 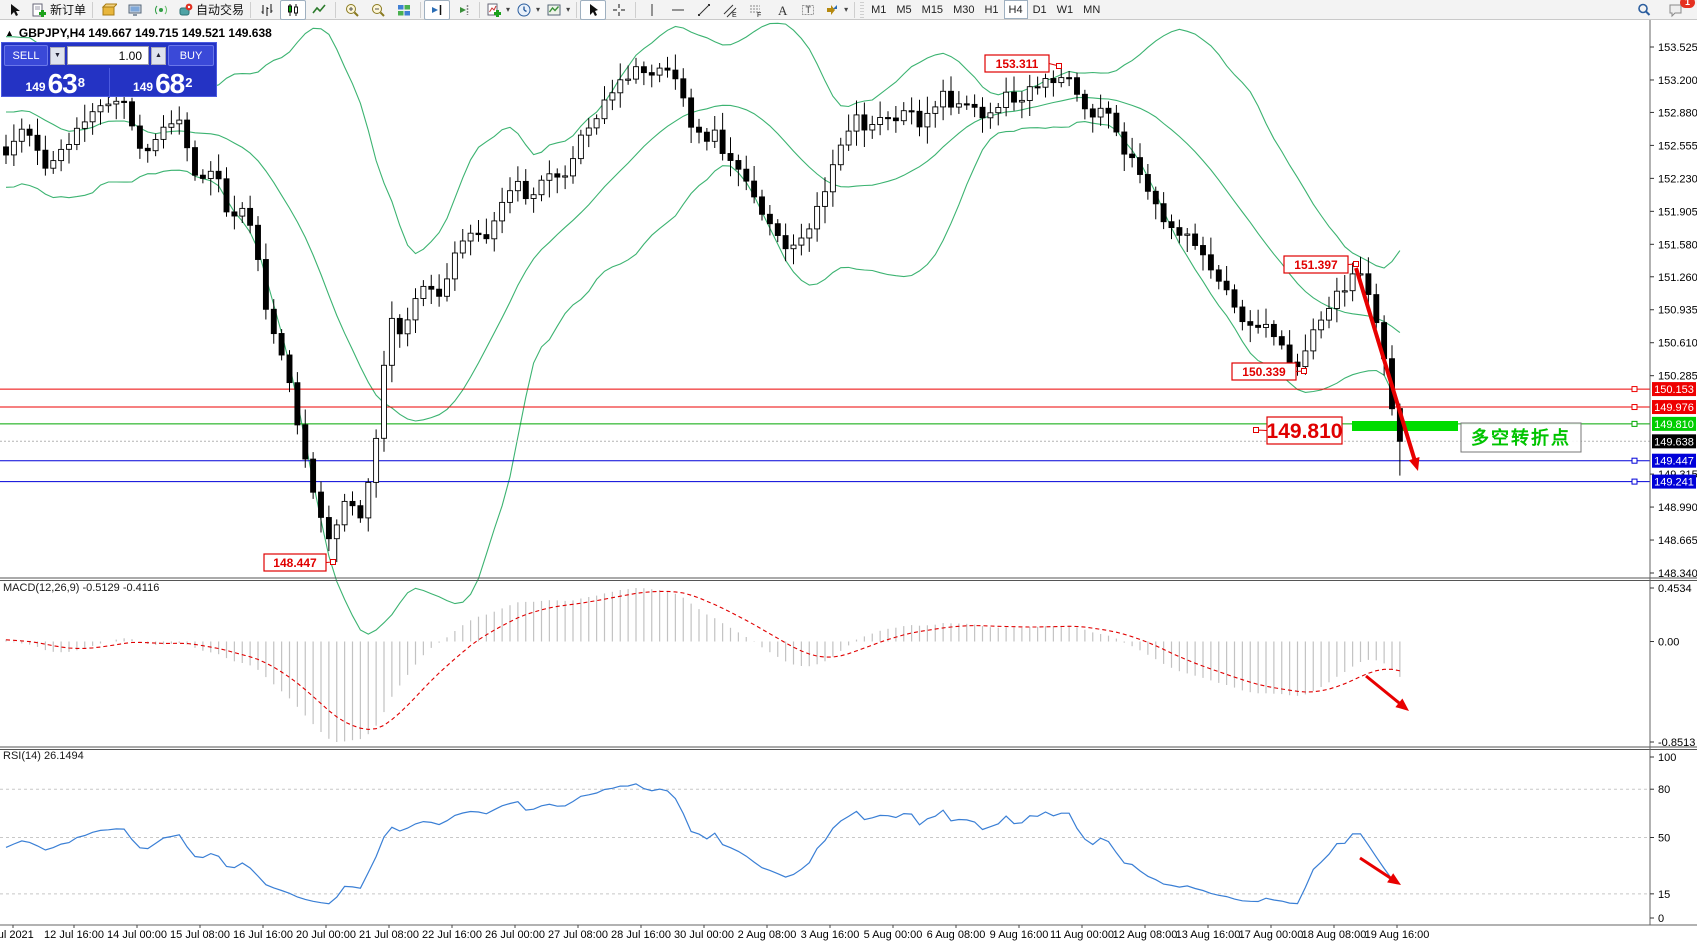 What do you see at coordinates (293, 10) in the screenshot?
I see `toolbar-chart-candles-button` at bounding box center [293, 10].